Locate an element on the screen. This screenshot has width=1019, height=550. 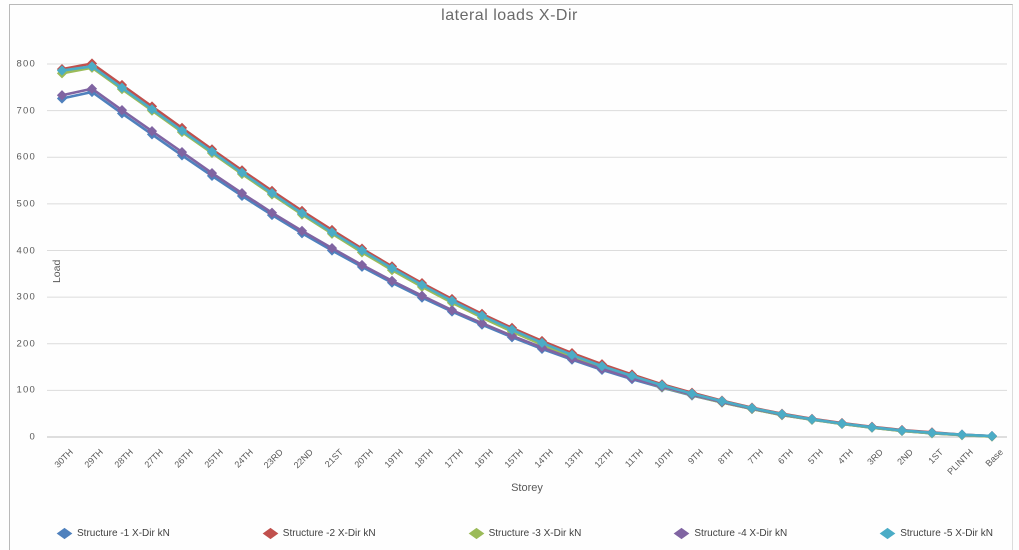
y-axis-title: Load is located at coordinates (57, 271).